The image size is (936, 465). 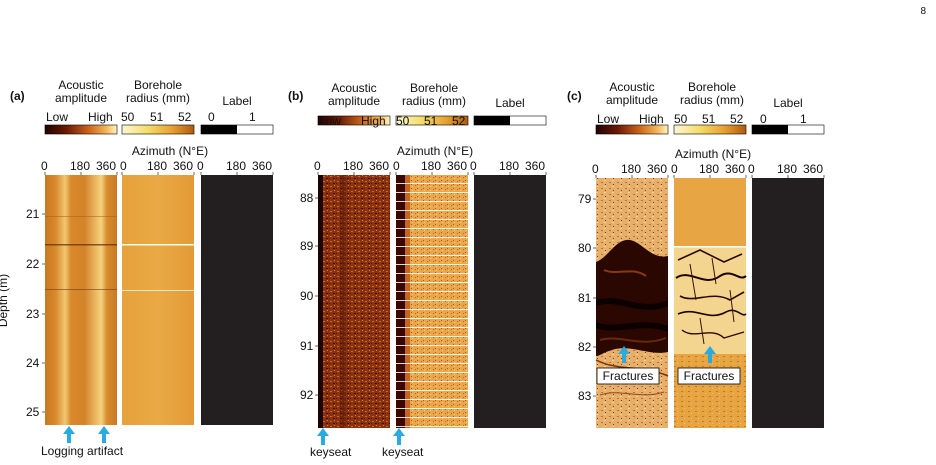 What do you see at coordinates (585, 396) in the screenshot?
I see `depth-tick-c-83: 83` at bounding box center [585, 396].